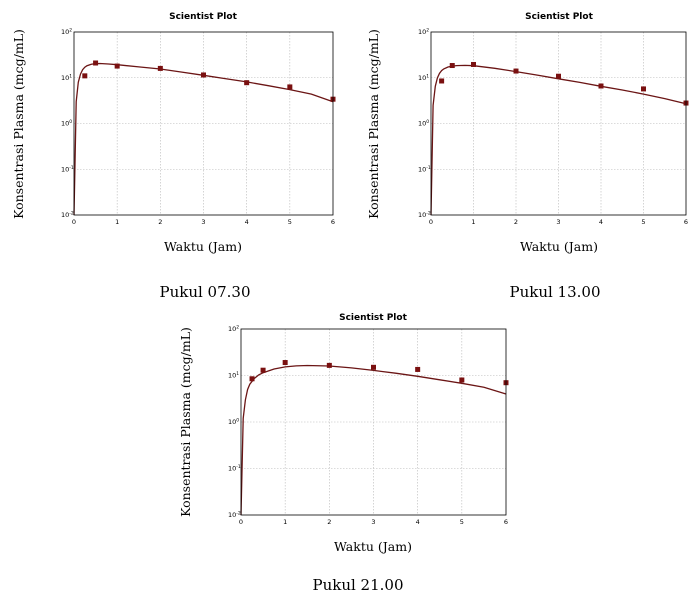 This screenshot has width=693, height=607. Describe the element at coordinates (204, 292) in the screenshot. I see `chart-caption: Pukul 07.30` at that location.